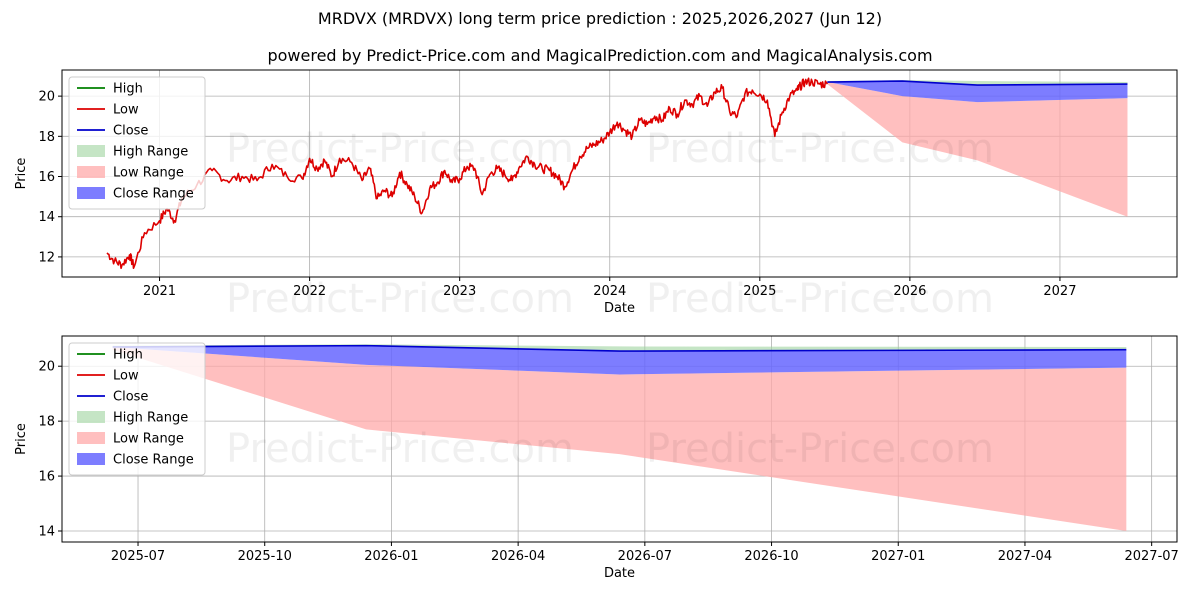  Describe the element at coordinates (1151, 556) in the screenshot. I see `x-tick-label: 2027-07` at that location.